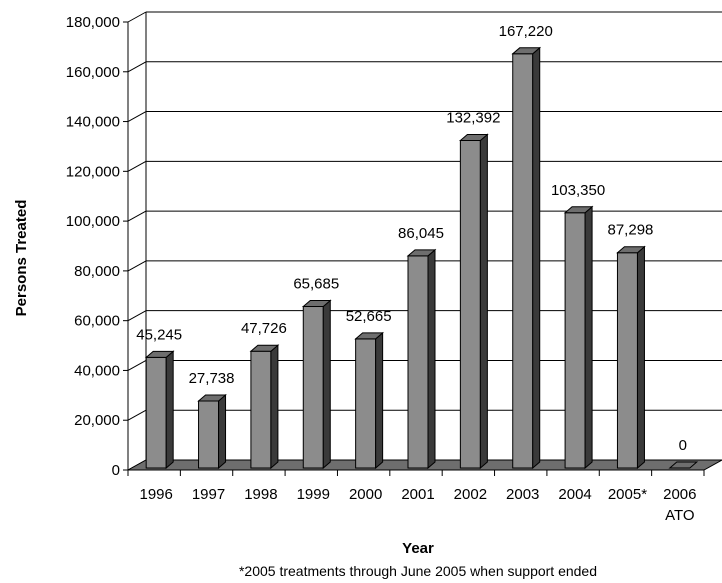 Image resolution: width=722 pixels, height=583 pixels. What do you see at coordinates (93, 171) in the screenshot?
I see `y-tick-label: 120,000` at bounding box center [93, 171].